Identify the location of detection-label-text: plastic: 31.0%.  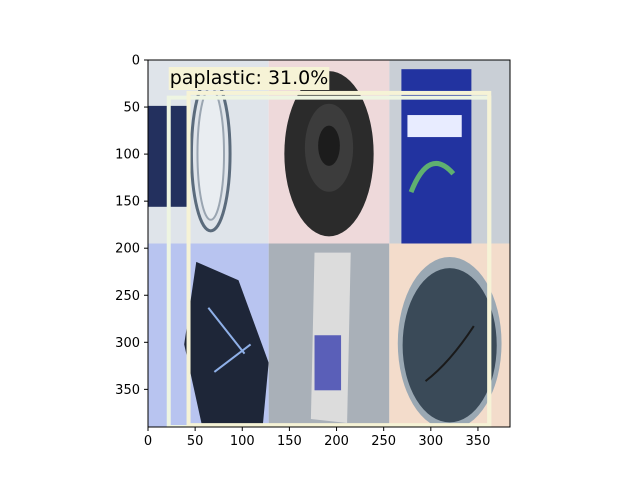
(260, 78).